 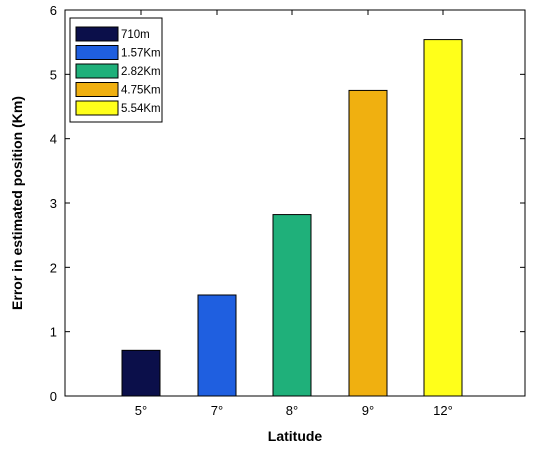 I want to click on y-axis-title: Error in estimated position (Km), so click(x=17, y=203).